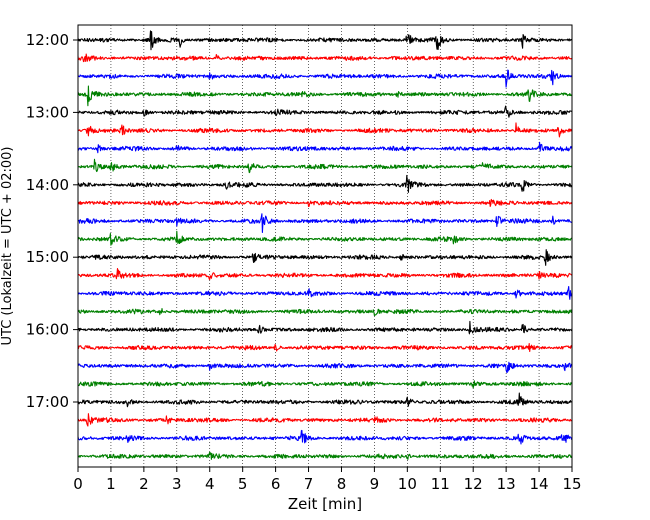 Image resolution: width=650 pixels, height=520 pixels. Describe the element at coordinates (47, 330) in the screenshot. I see `y-tick-label: 16:00` at that location.